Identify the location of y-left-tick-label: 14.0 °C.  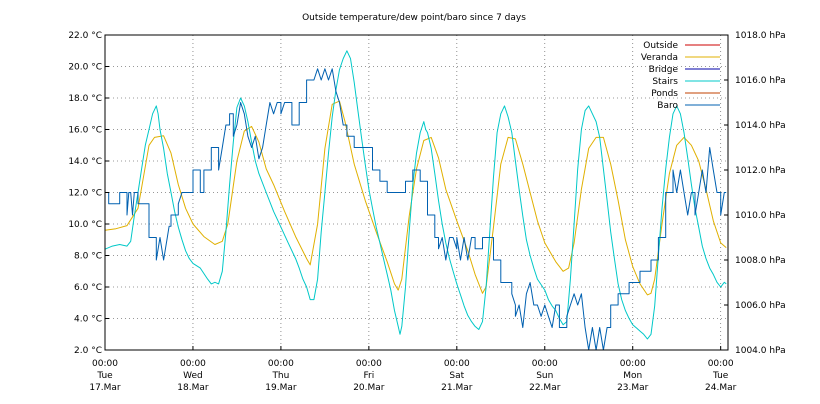
(85, 162).